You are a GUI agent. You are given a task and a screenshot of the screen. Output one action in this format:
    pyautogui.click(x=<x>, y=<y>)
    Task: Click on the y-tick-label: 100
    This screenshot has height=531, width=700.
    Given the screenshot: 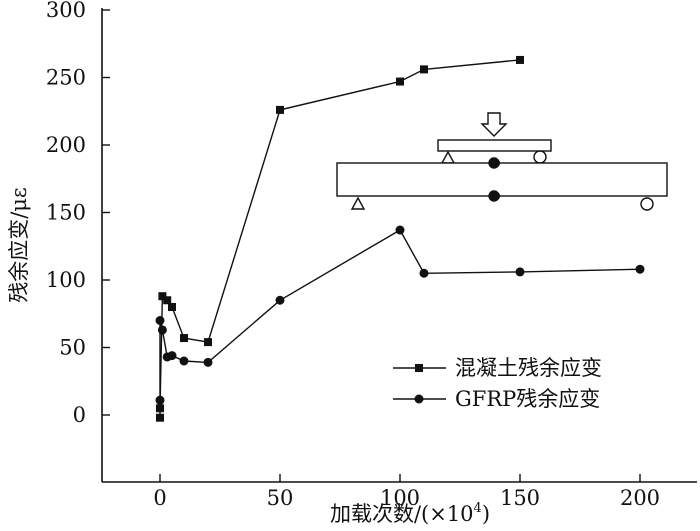 What is the action you would take?
    pyautogui.click(x=66, y=280)
    